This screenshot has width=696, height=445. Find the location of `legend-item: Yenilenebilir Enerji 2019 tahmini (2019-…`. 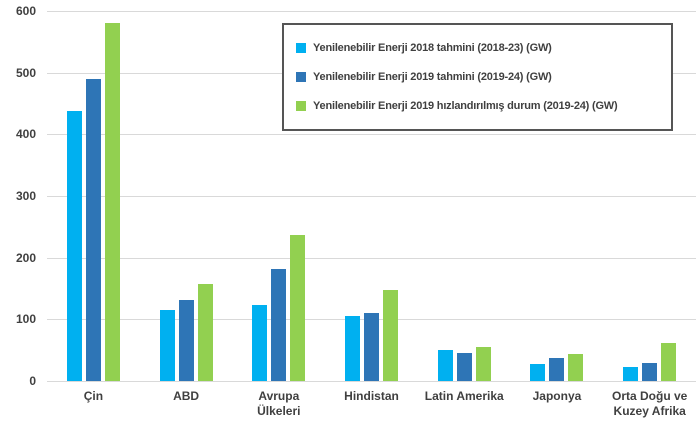

legend-item: Yenilenebilir Enerji 2019 tahmini (2019-… is located at coordinates (483, 77).